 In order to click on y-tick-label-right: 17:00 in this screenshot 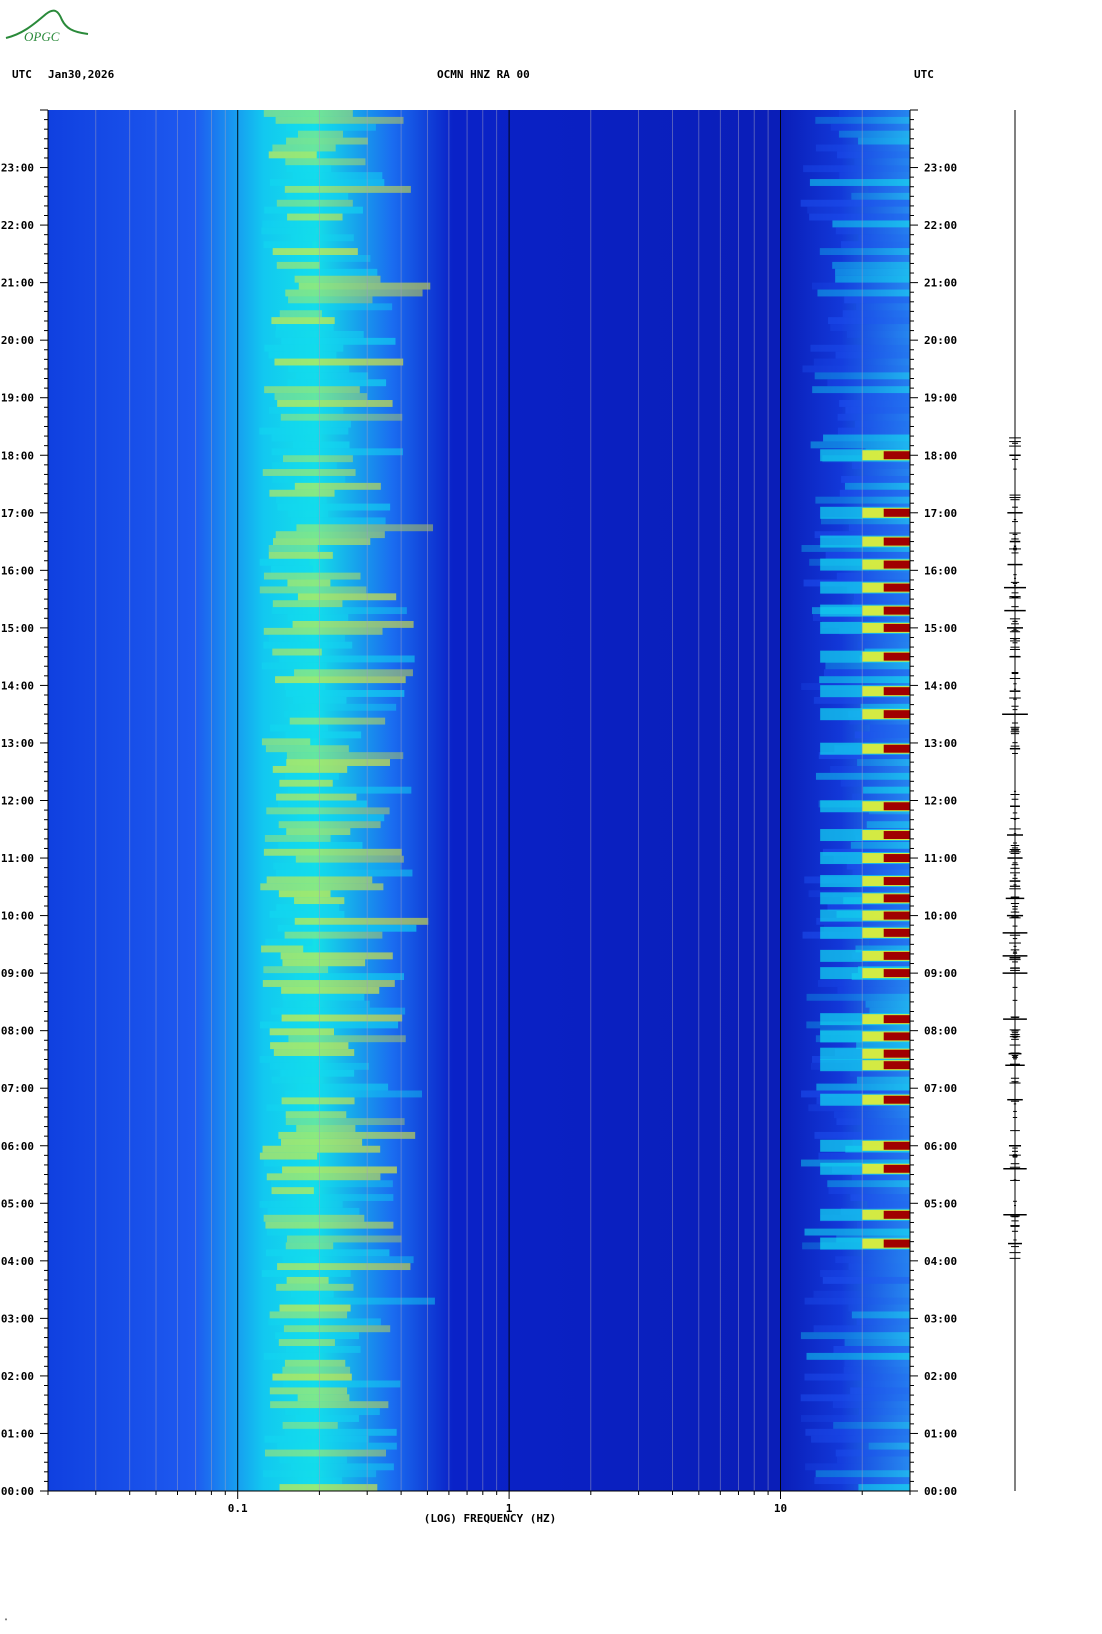, I will do `click(940, 513)`.